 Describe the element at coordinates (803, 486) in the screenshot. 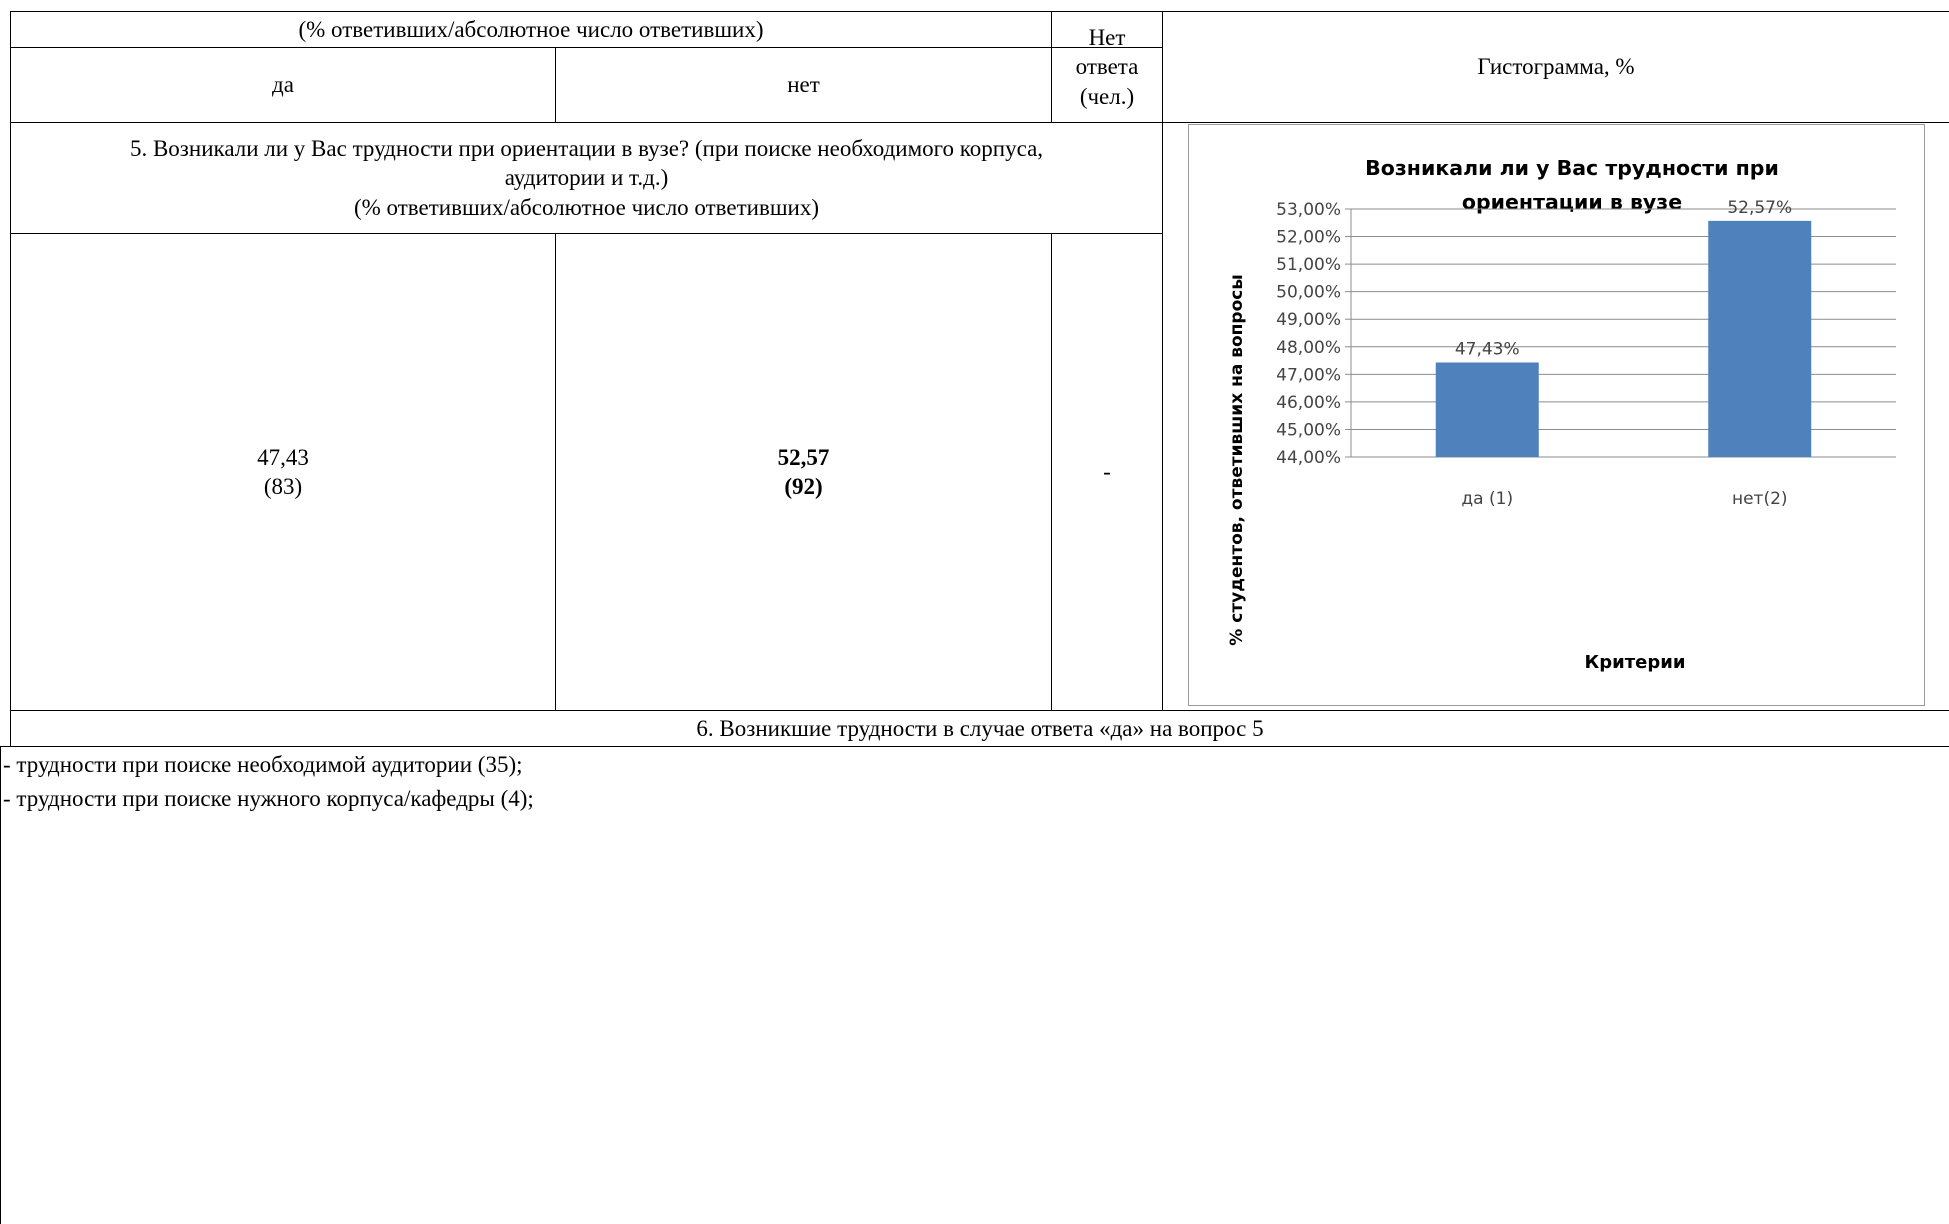

I see `answer-no-count: (92)` at that location.